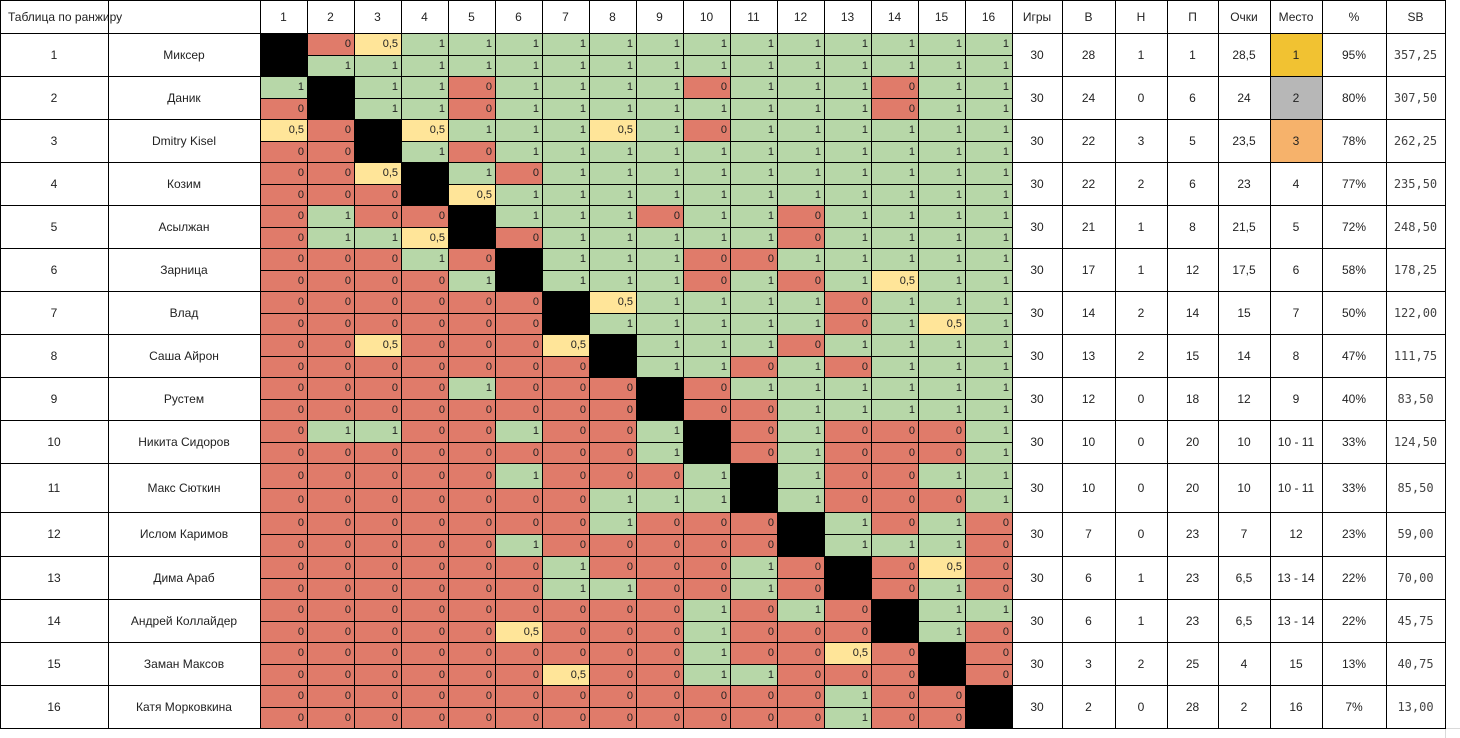  Describe the element at coordinates (1415, 183) in the screenshot. I see `stat-sb: 235,50` at that location.